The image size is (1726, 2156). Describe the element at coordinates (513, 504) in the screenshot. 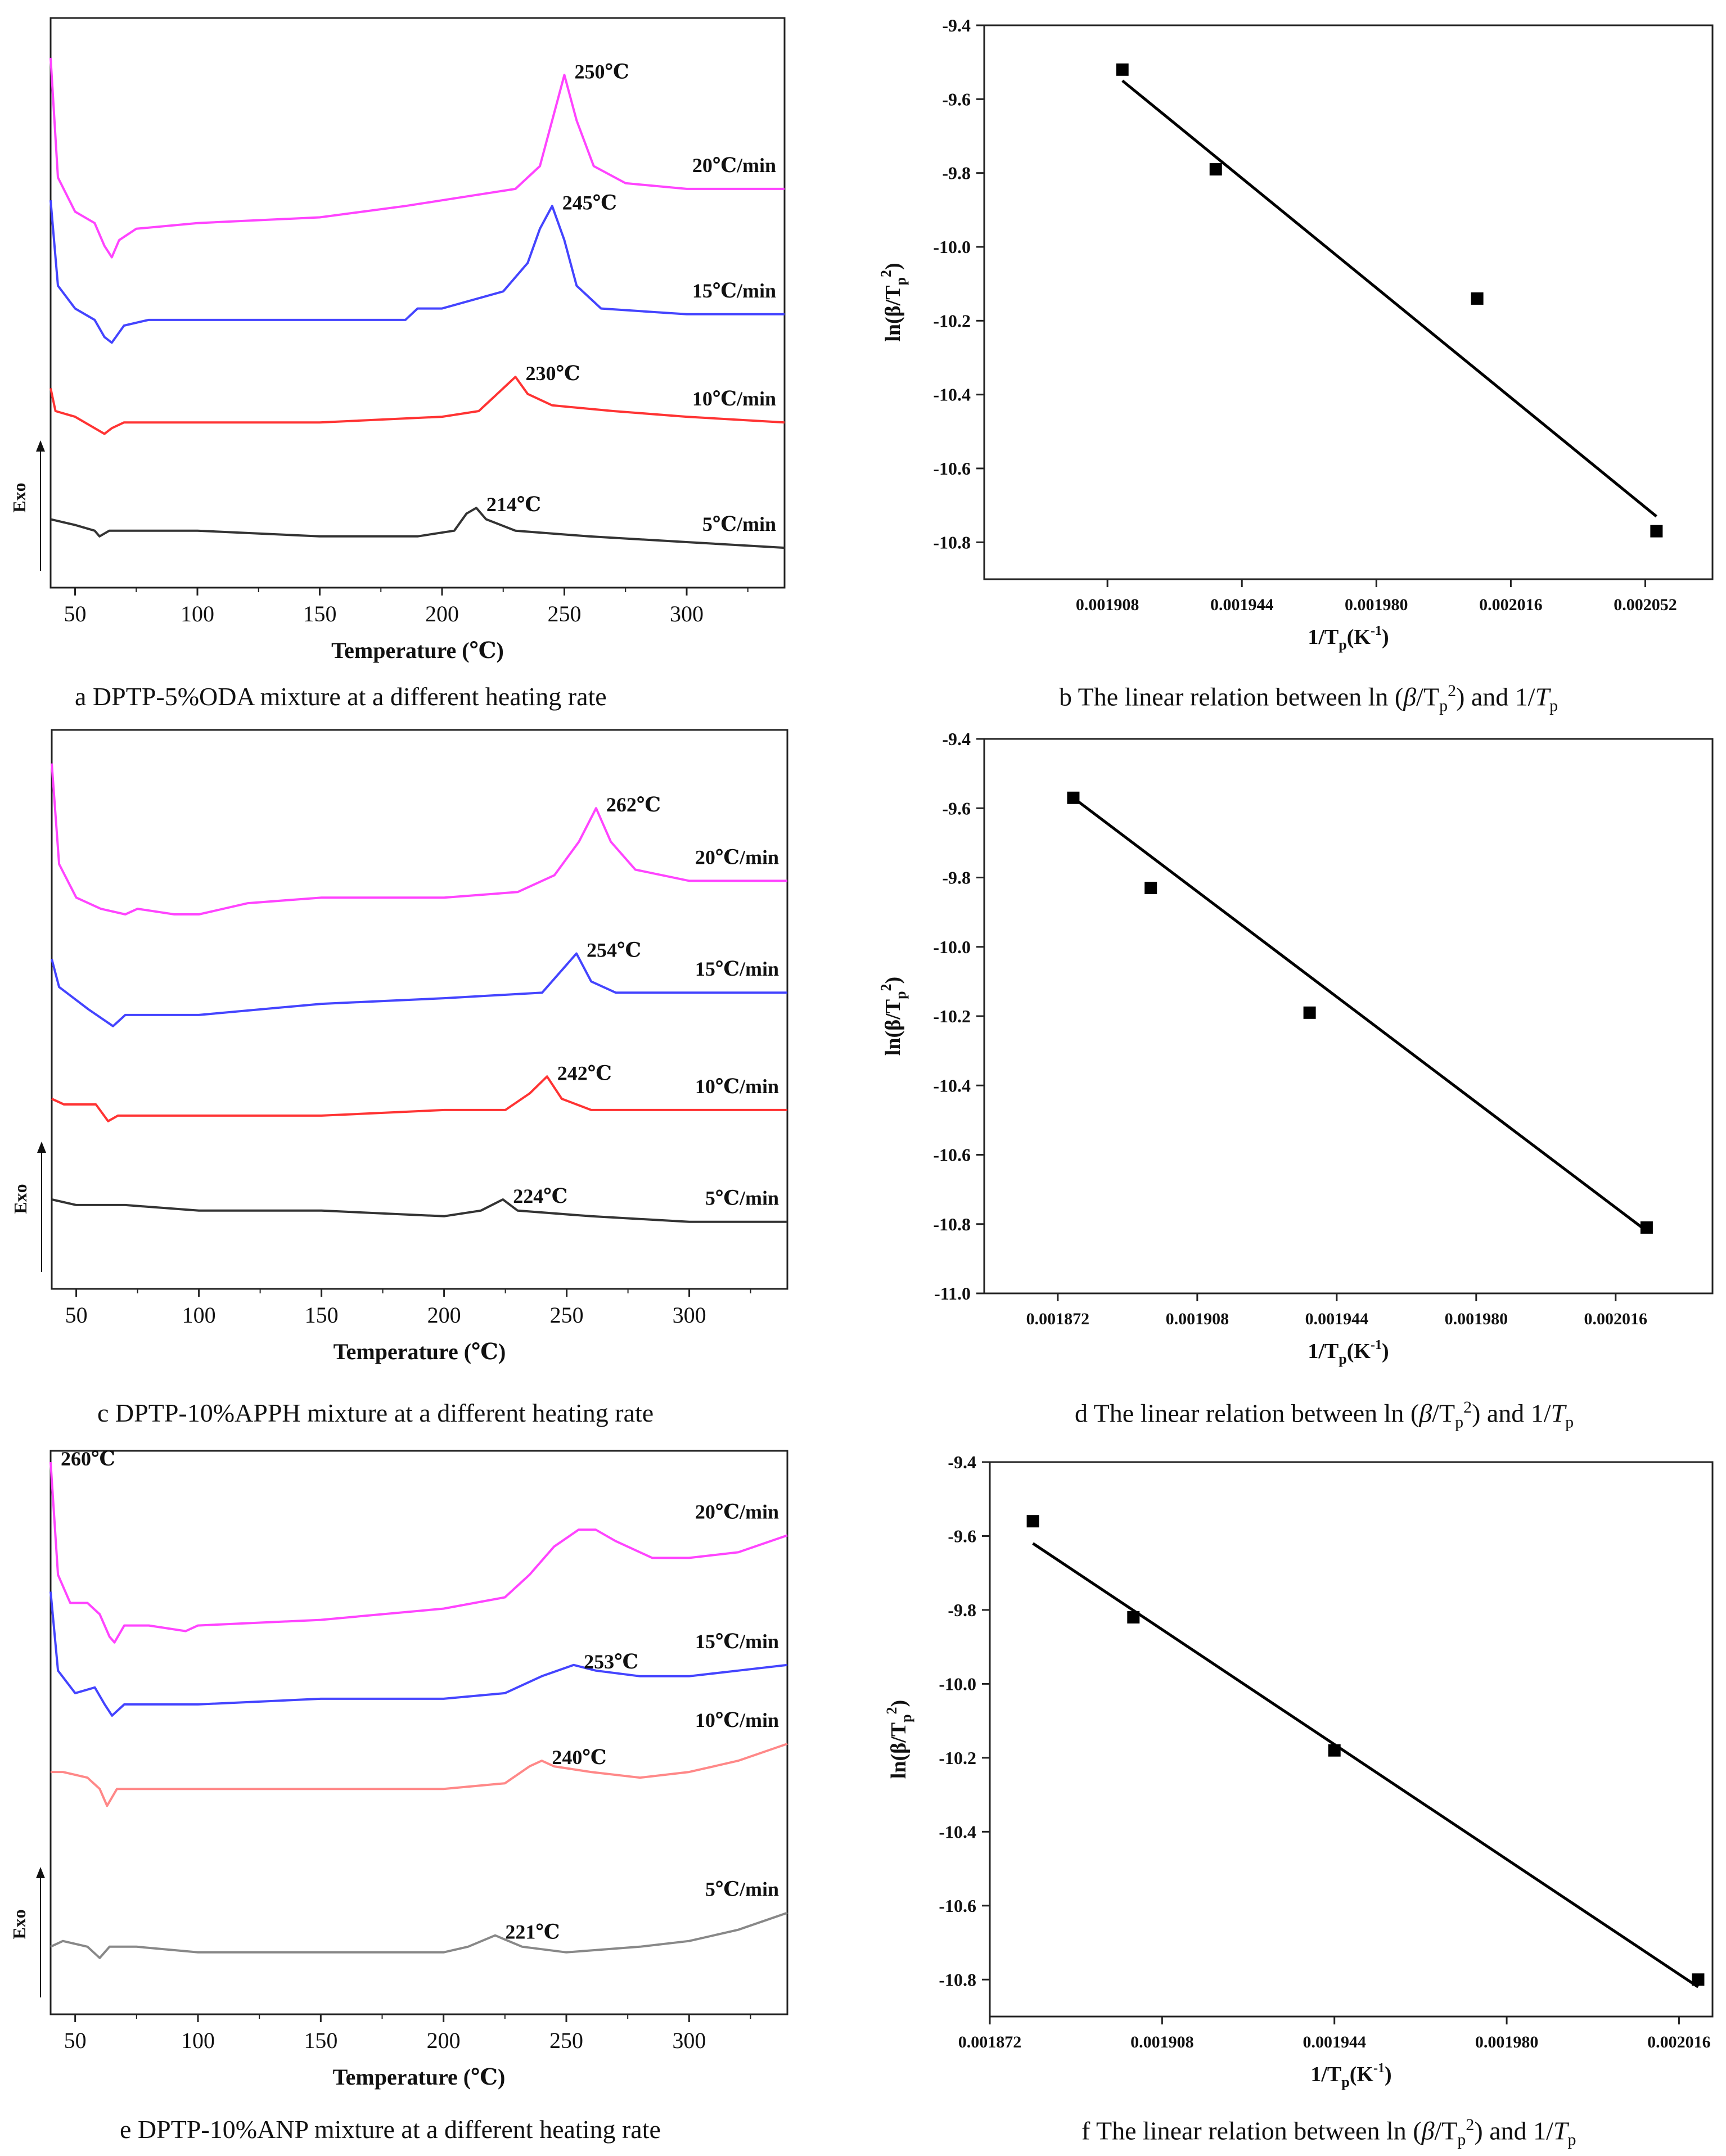

I see `peak-label: 214℃` at that location.